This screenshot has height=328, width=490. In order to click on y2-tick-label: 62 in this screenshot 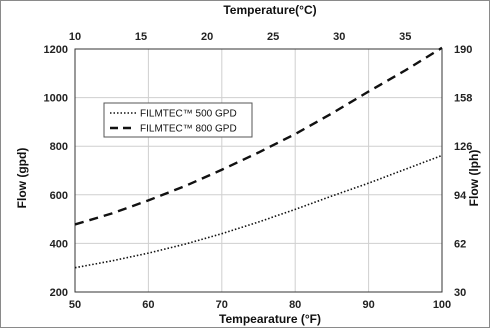, I will do `click(460, 244)`.